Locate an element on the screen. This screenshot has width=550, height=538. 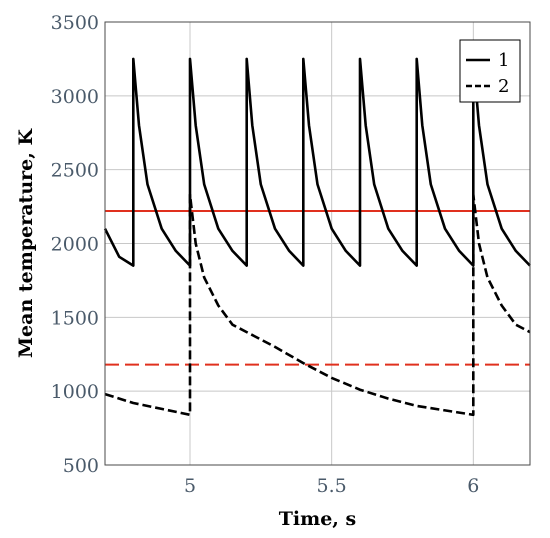
legend: 12 is located at coordinates (490, 71).